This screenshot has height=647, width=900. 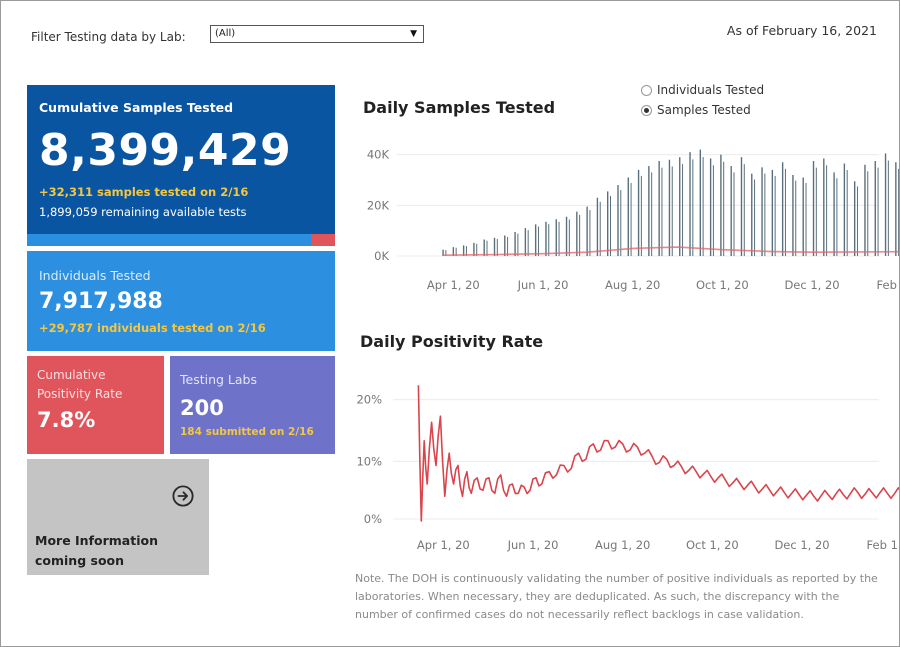 What do you see at coordinates (143, 212) in the screenshot?
I see `remaining-tests: 1,899,059 remaining available tests` at bounding box center [143, 212].